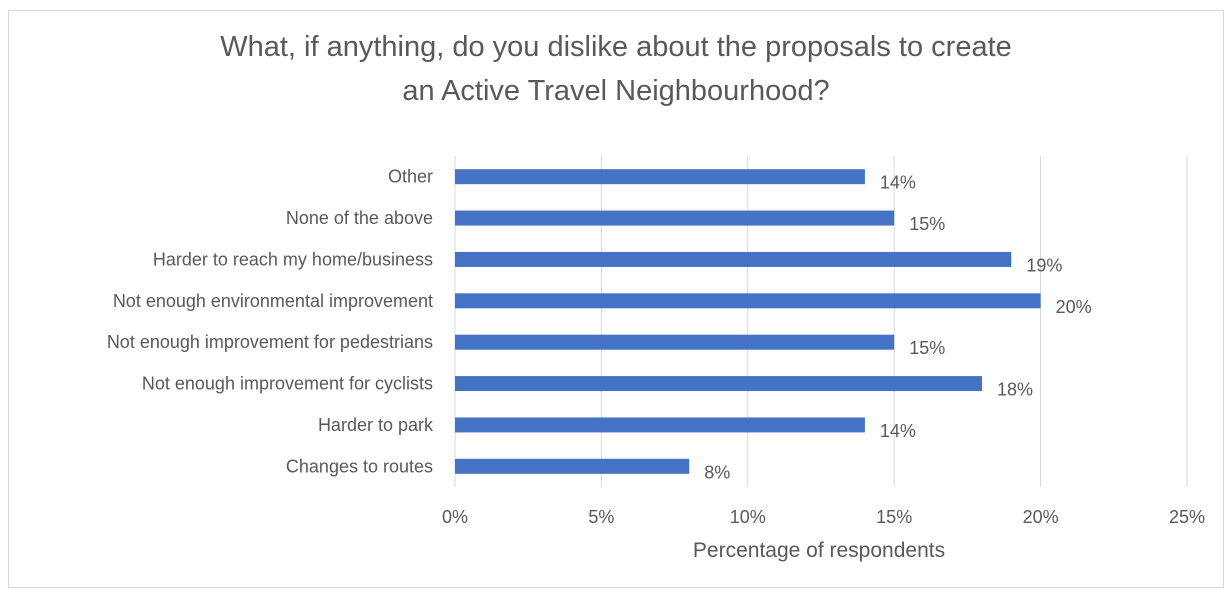 The image size is (1226, 590). Describe the element at coordinates (270, 342) in the screenshot. I see `category-label: Not enough improvement for pedestrians` at that location.